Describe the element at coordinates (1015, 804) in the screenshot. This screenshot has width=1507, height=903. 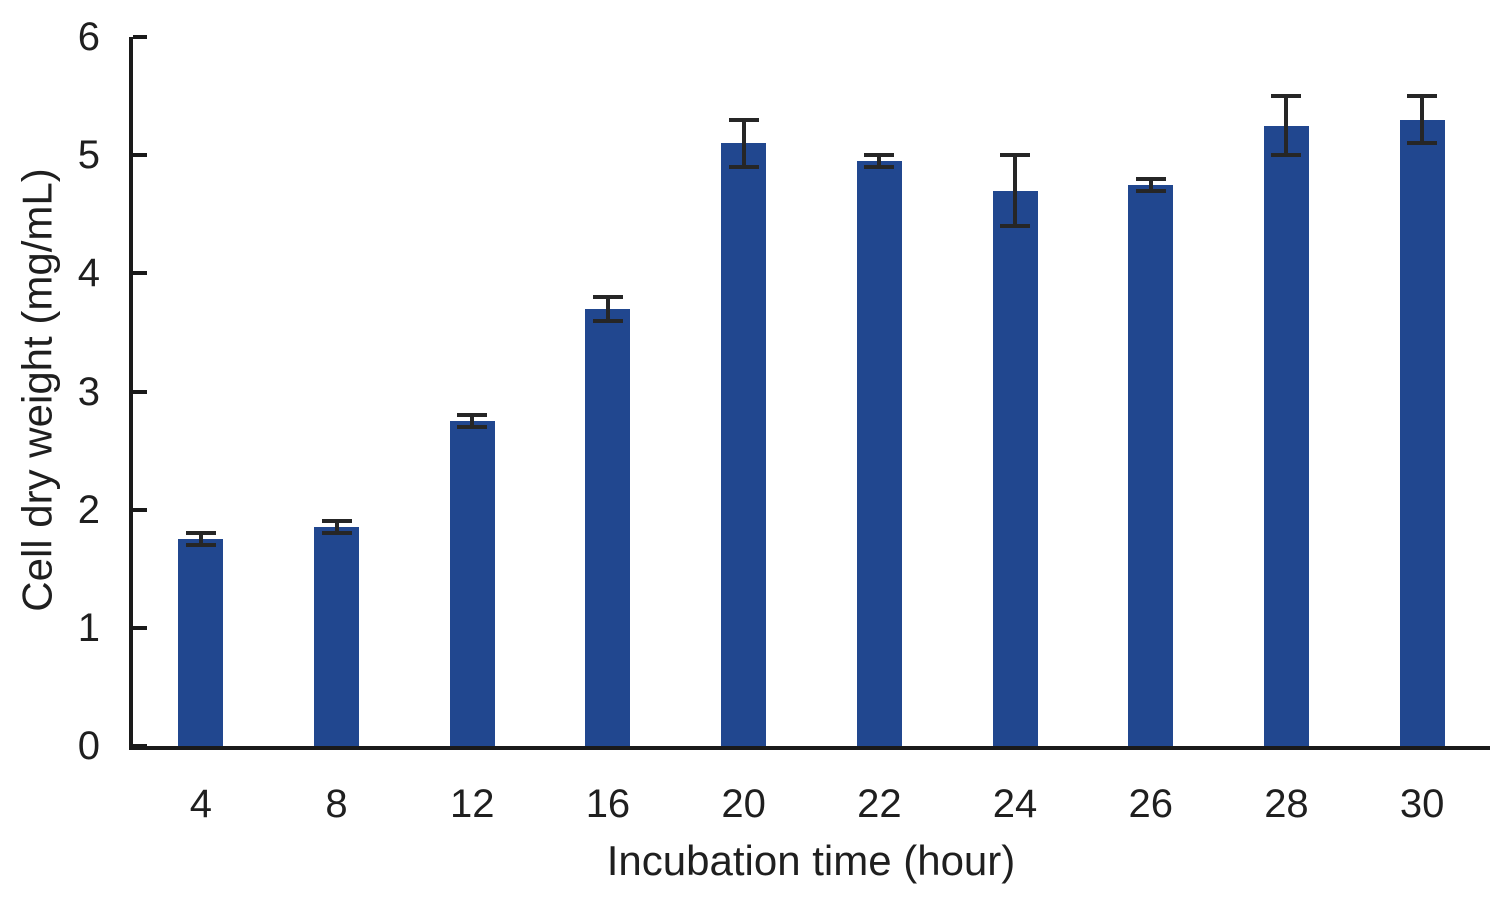
I see `x-tick-label: 24` at that location.